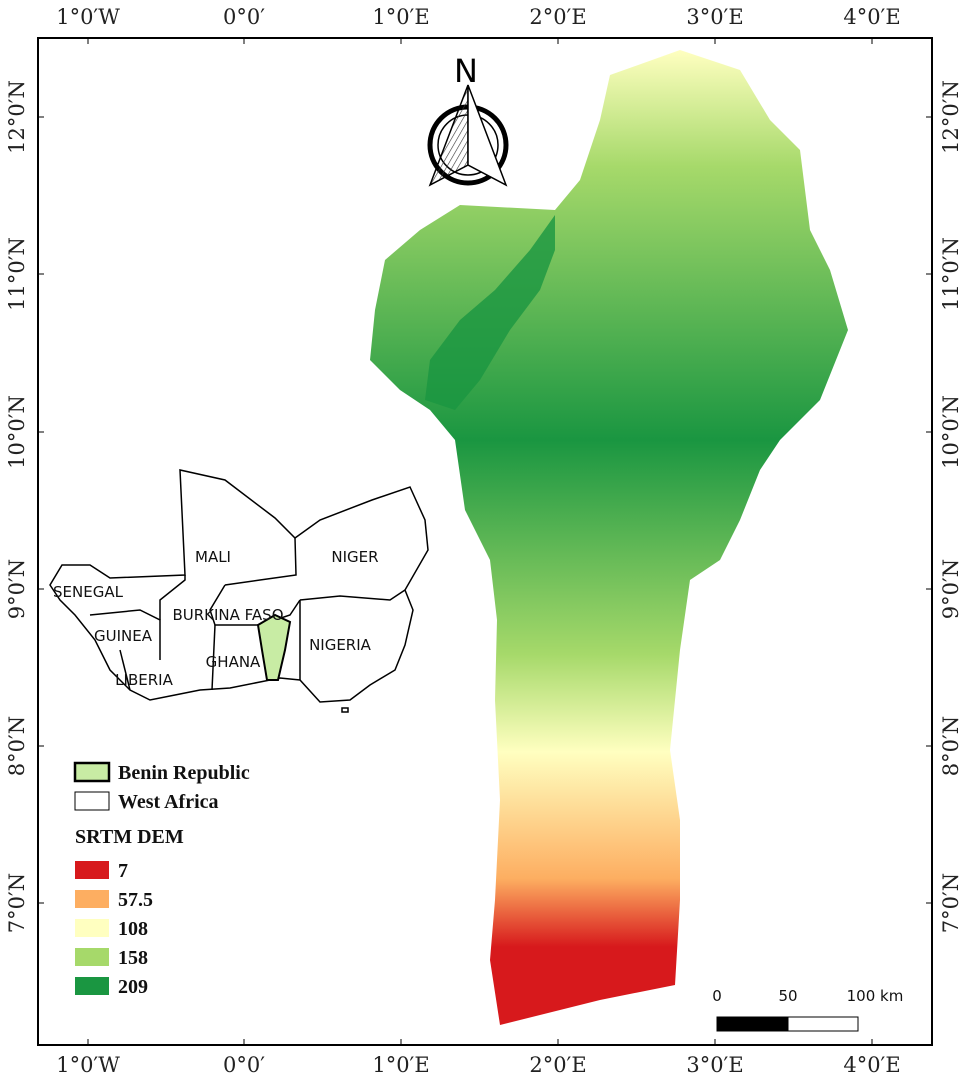  What do you see at coordinates (184, 773) in the screenshot?
I see `legend-label: Benin Republic` at bounding box center [184, 773].